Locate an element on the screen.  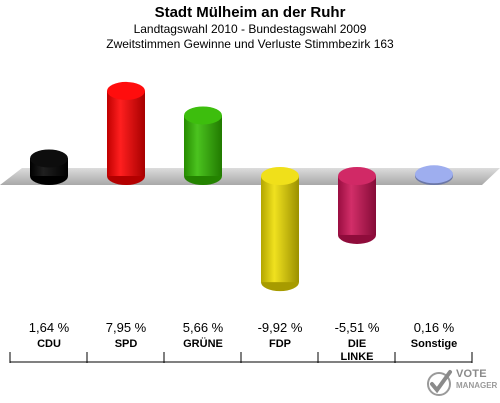
watermark-line2: MANAGER is located at coordinates (477, 385).